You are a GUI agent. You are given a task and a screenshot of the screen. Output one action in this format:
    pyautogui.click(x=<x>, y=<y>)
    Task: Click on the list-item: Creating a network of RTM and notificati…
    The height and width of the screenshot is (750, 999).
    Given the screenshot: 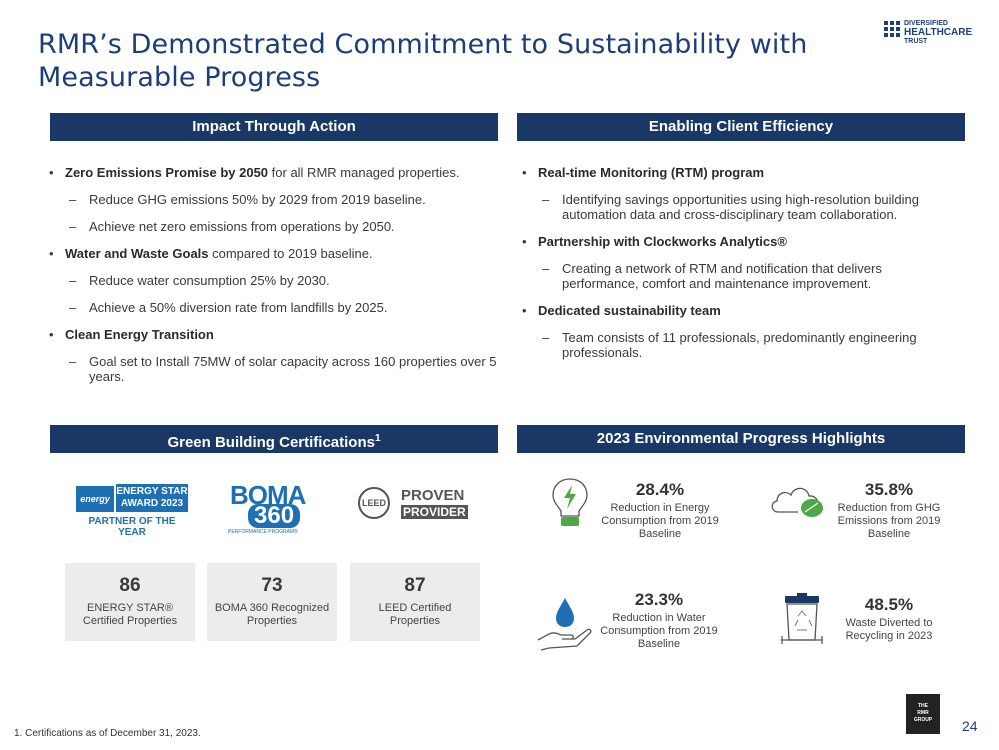 What is the action you would take?
    pyautogui.click(x=725, y=276)
    